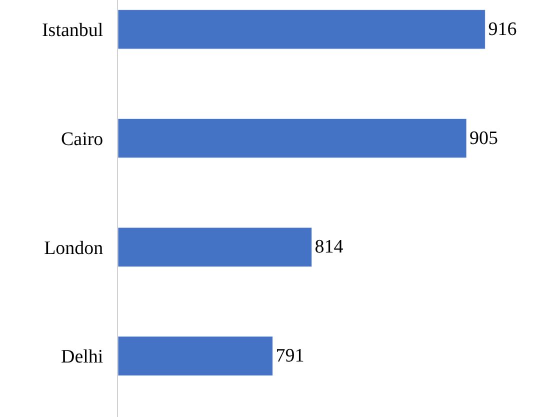 Image resolution: width=543 pixels, height=417 pixels. What do you see at coordinates (82, 357) in the screenshot?
I see `y-tick-label: Delhi` at bounding box center [82, 357].